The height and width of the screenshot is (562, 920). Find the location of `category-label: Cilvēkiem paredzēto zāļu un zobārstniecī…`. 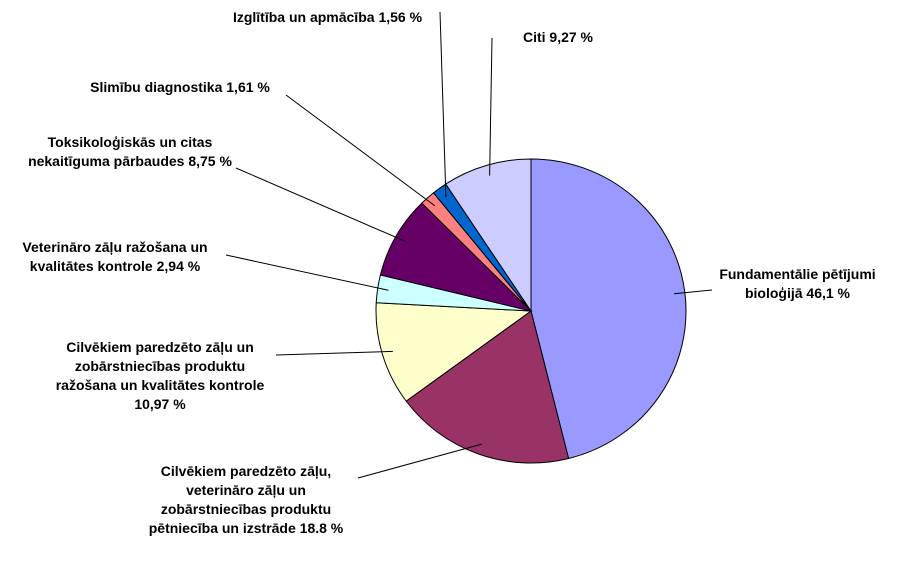

category-label: Cilvēkiem paredzēto zāļu un zobārstniecī… is located at coordinates (160, 366).